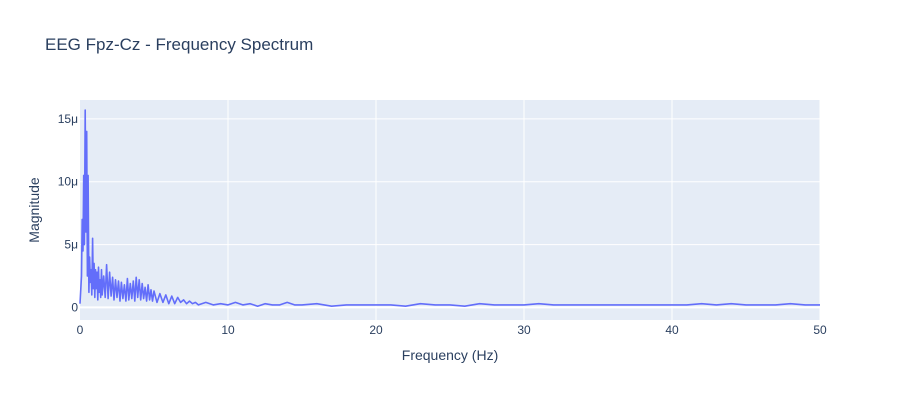  Describe the element at coordinates (71, 245) in the screenshot. I see `y-tick-label: 5μ` at that location.